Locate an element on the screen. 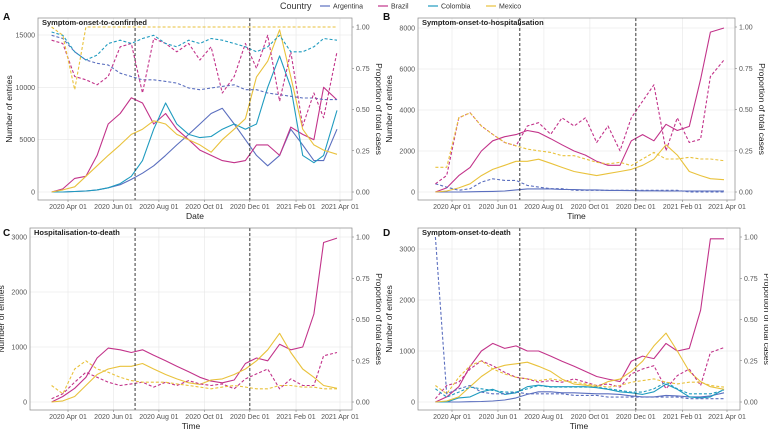  legend-label: Colombia is located at coordinates (456, 7).